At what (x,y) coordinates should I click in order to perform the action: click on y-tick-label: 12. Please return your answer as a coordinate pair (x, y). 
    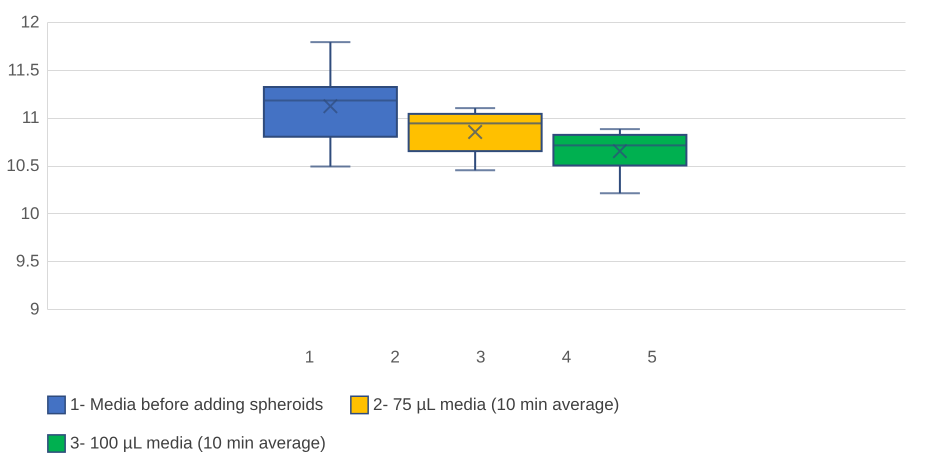
    Looking at the image, I should click on (30, 22).